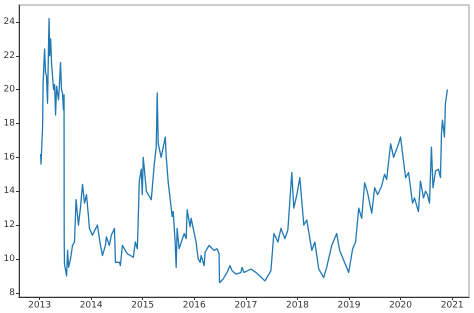  Describe the element at coordinates (142, 305) in the screenshot. I see `x-tick-label: 2015` at that location.